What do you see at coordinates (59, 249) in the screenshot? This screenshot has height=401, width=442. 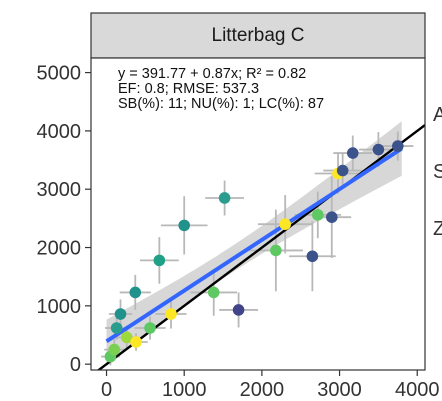 I see `y-tick-label: 2000` at bounding box center [59, 249].